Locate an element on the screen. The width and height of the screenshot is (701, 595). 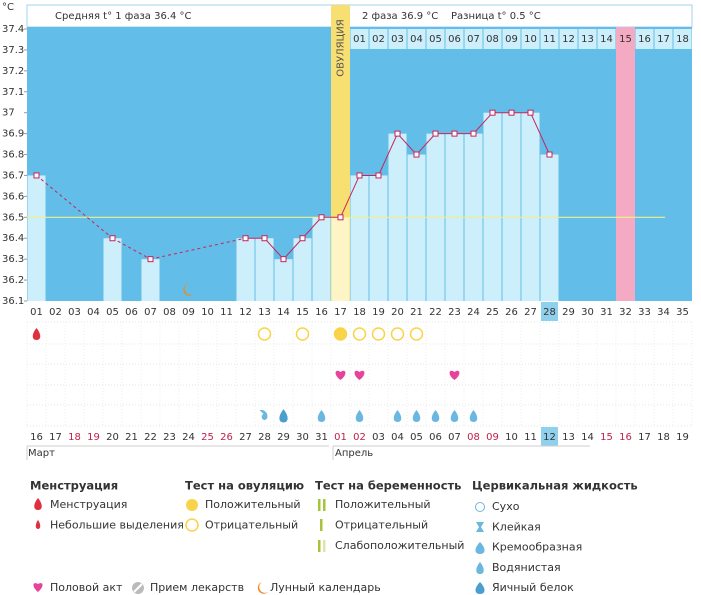
date-label: 29 is located at coordinates (283, 437).